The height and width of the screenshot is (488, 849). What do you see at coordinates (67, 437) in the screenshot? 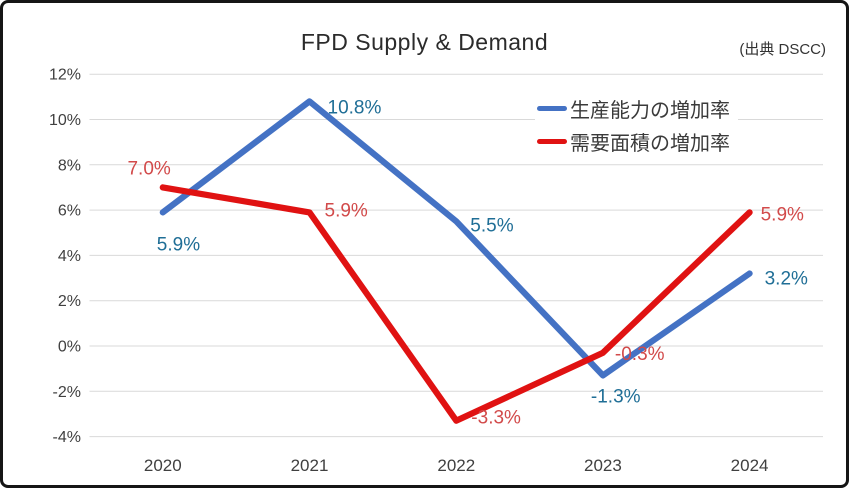
I see `y-axis-tick-label: -4%` at bounding box center [67, 437].